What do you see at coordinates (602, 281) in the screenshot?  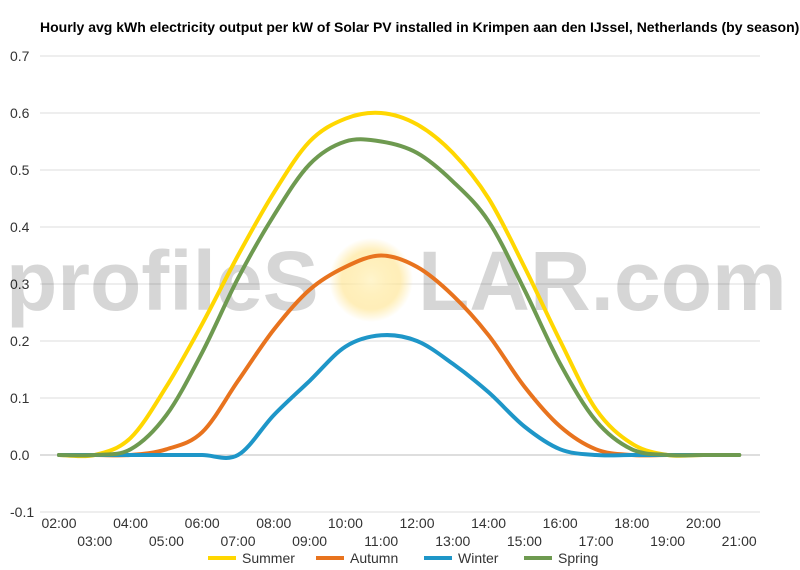 I see `watermark-text-right: LAR.com` at bounding box center [602, 281].